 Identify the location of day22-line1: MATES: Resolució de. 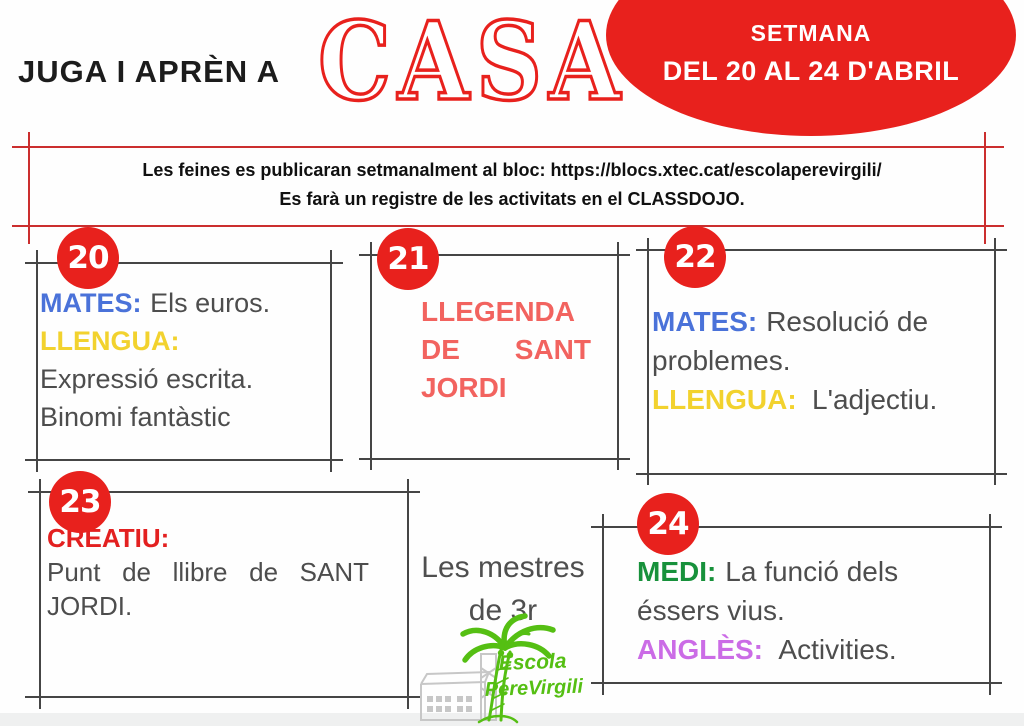
(821, 321).